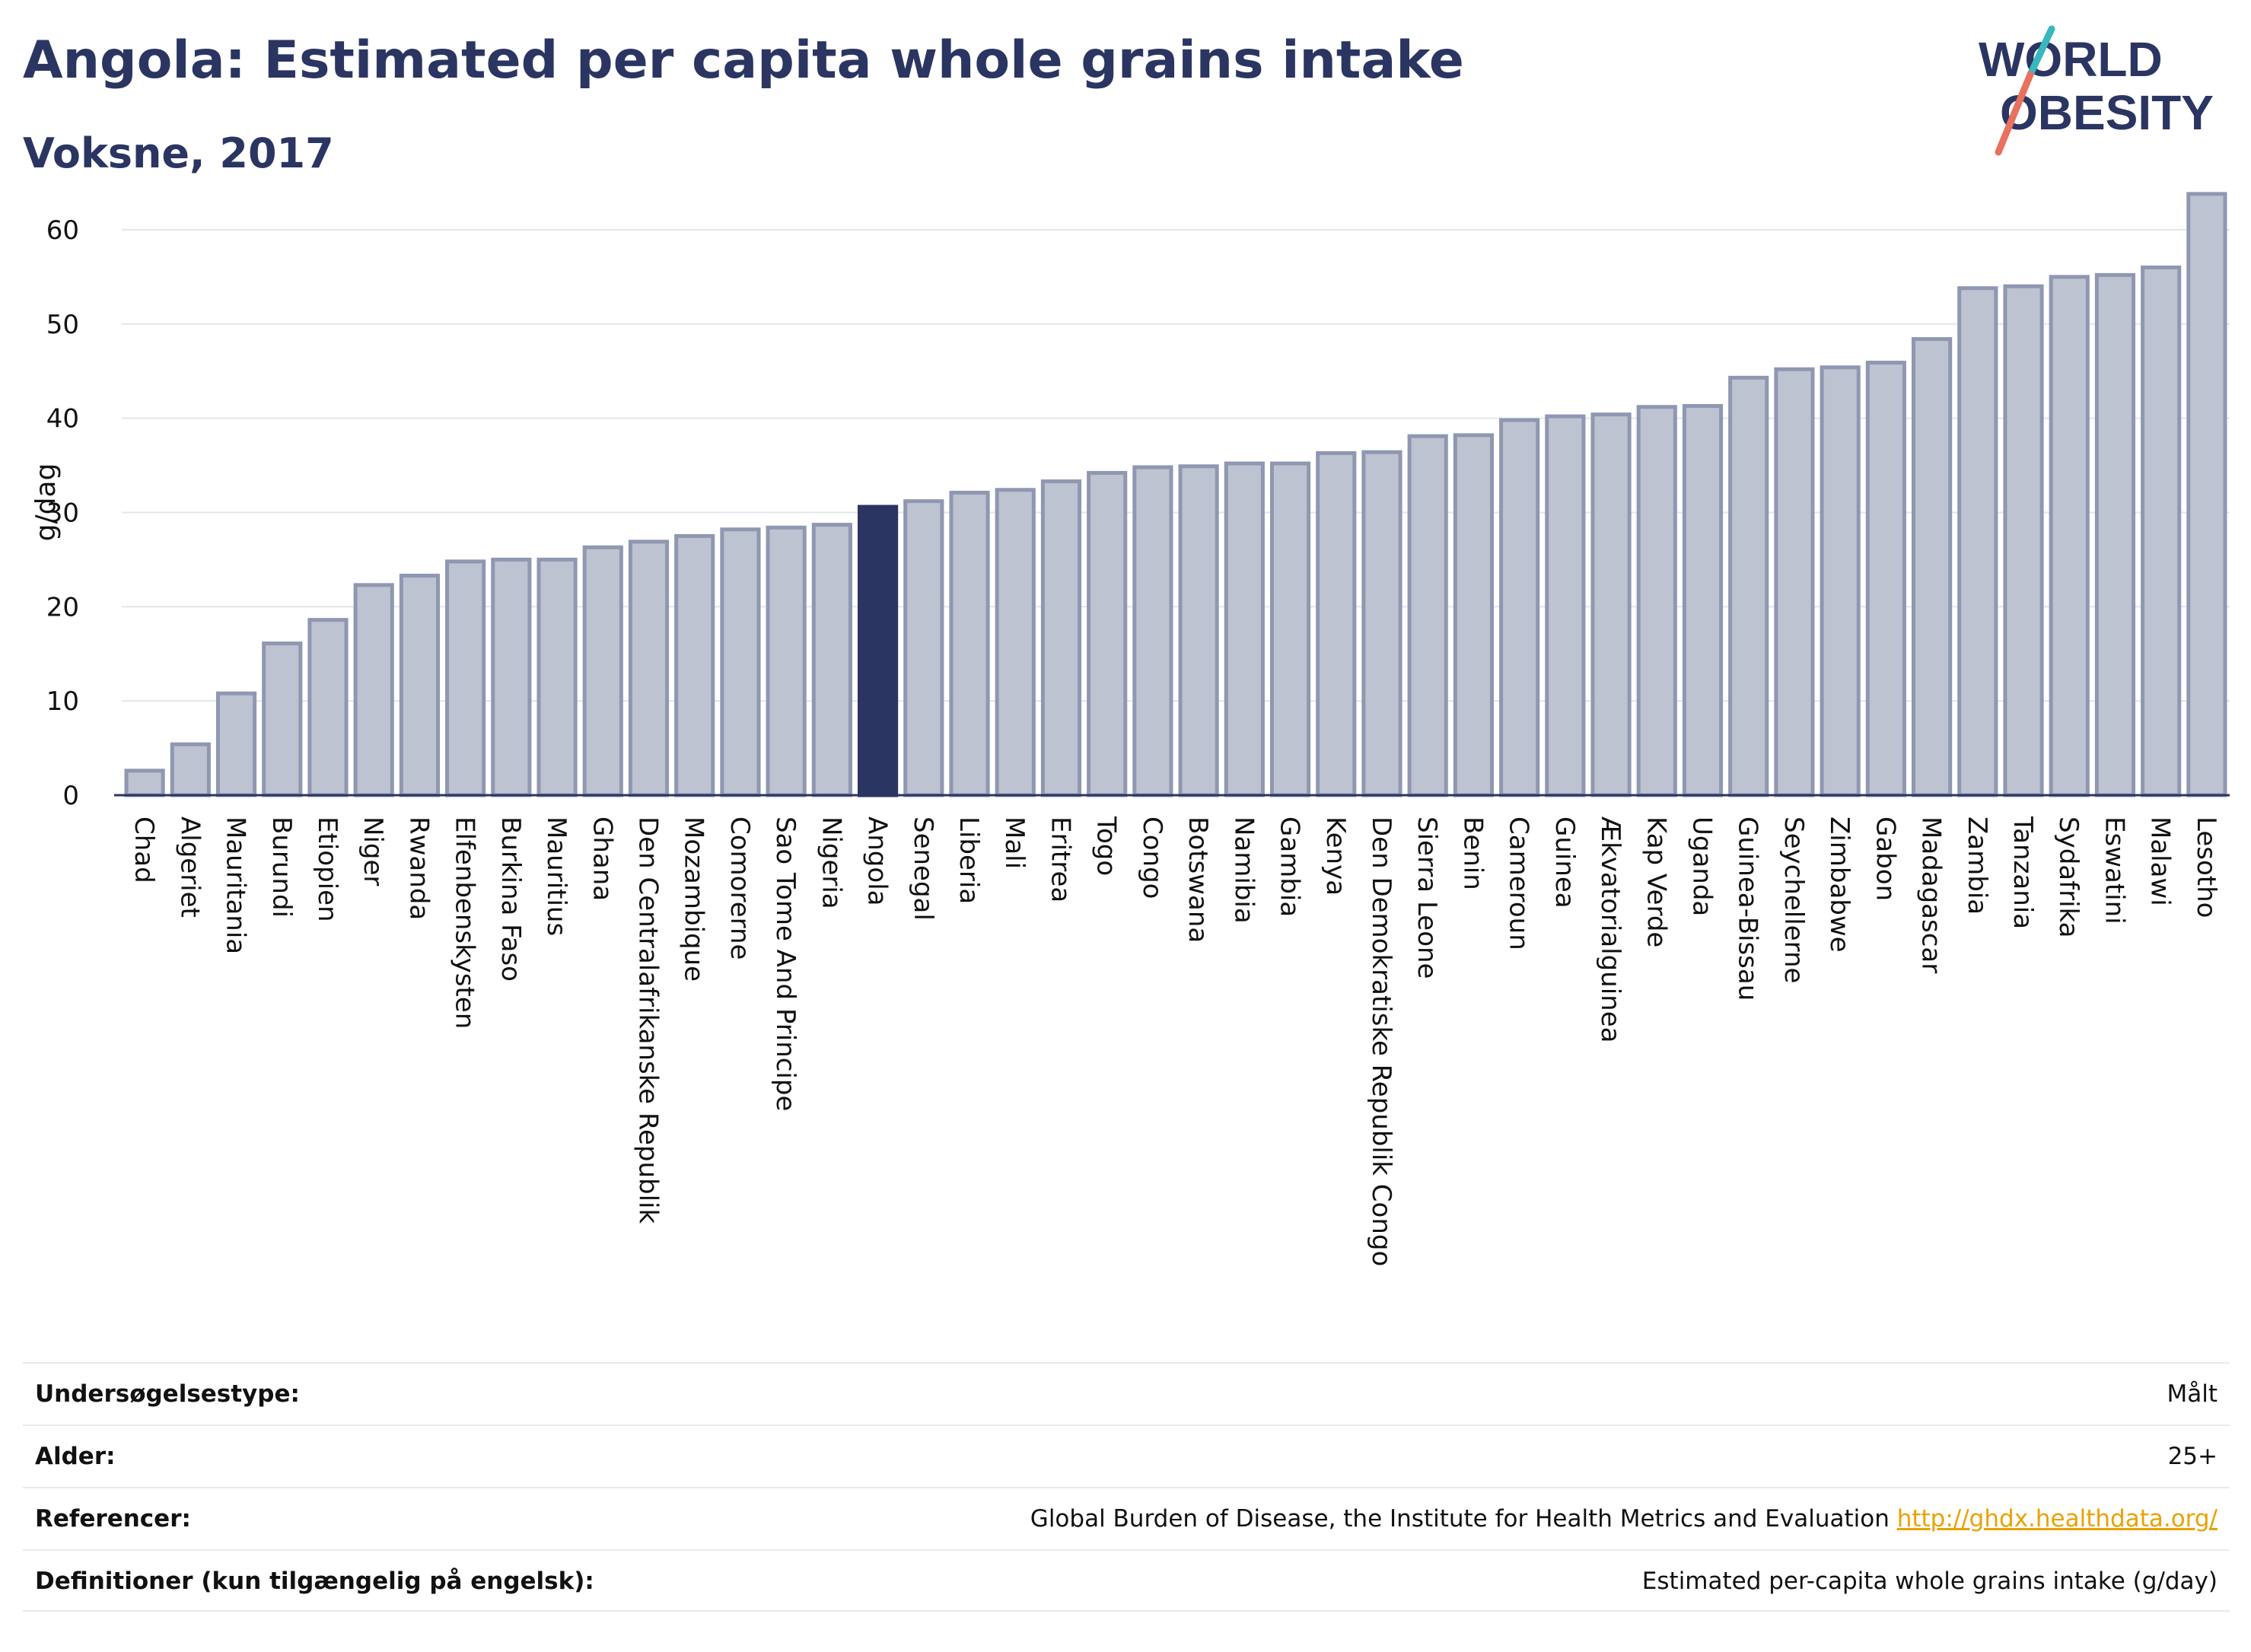 Image resolution: width=2251 pixels, height=1652 pixels. Describe the element at coordinates (190, 769) in the screenshot. I see `bar-algeriet` at that location.